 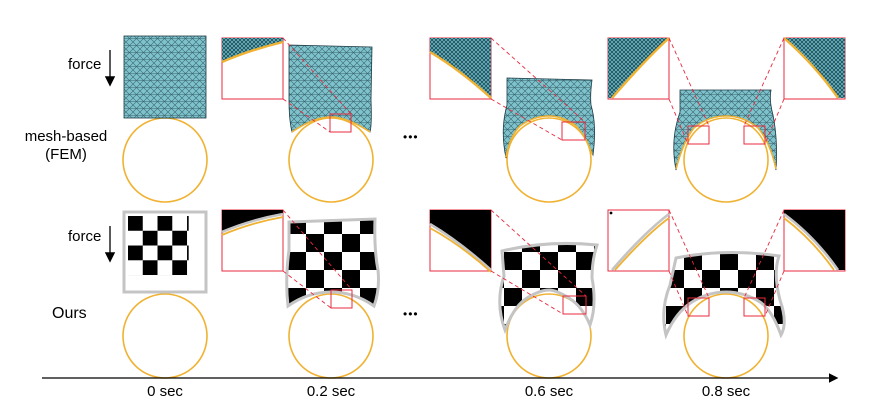 I want to click on ellipsis-top: •••, so click(x=411, y=137).